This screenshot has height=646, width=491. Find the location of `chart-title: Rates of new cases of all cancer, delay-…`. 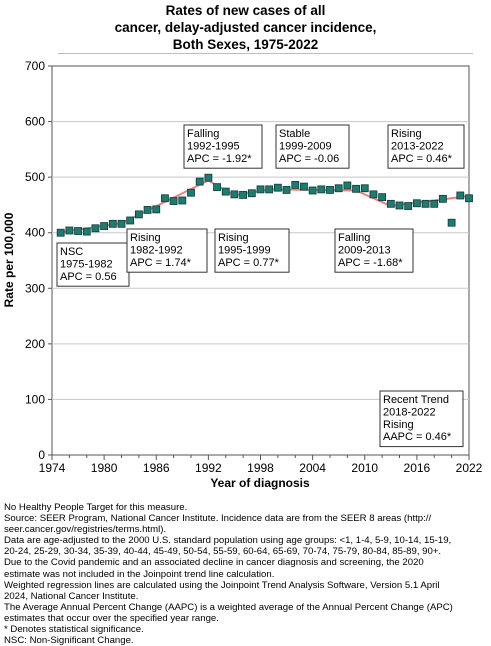

chart-title: Rates of new cases of all cancer, delay-… is located at coordinates (245, 27).